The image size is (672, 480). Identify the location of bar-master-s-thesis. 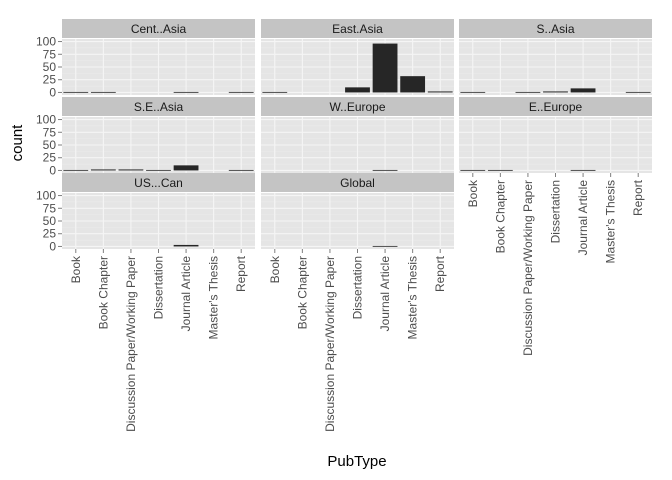
(413, 84).